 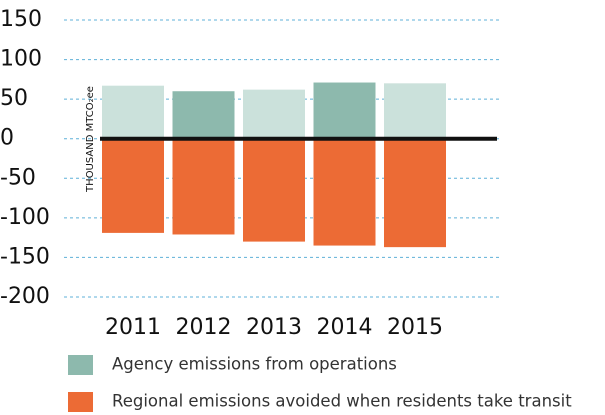 What do you see at coordinates (21, 59) in the screenshot?
I see `y-tick-label: 100` at bounding box center [21, 59].